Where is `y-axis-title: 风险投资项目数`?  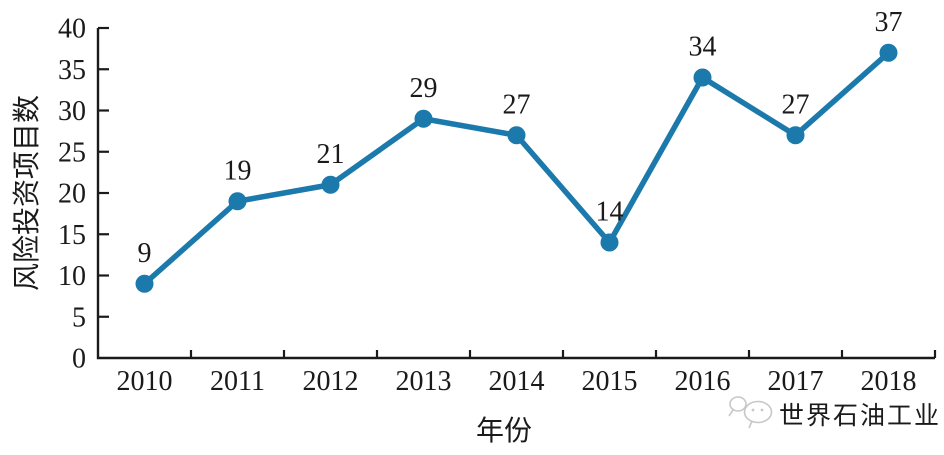 y-axis-title: 风险投资项目数 is located at coordinates (27, 193).